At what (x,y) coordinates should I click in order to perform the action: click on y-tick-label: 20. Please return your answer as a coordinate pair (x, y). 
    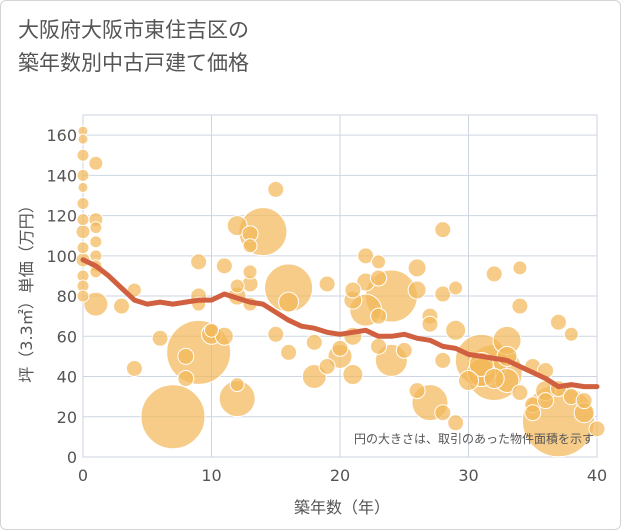
    Looking at the image, I should click on (67, 417).